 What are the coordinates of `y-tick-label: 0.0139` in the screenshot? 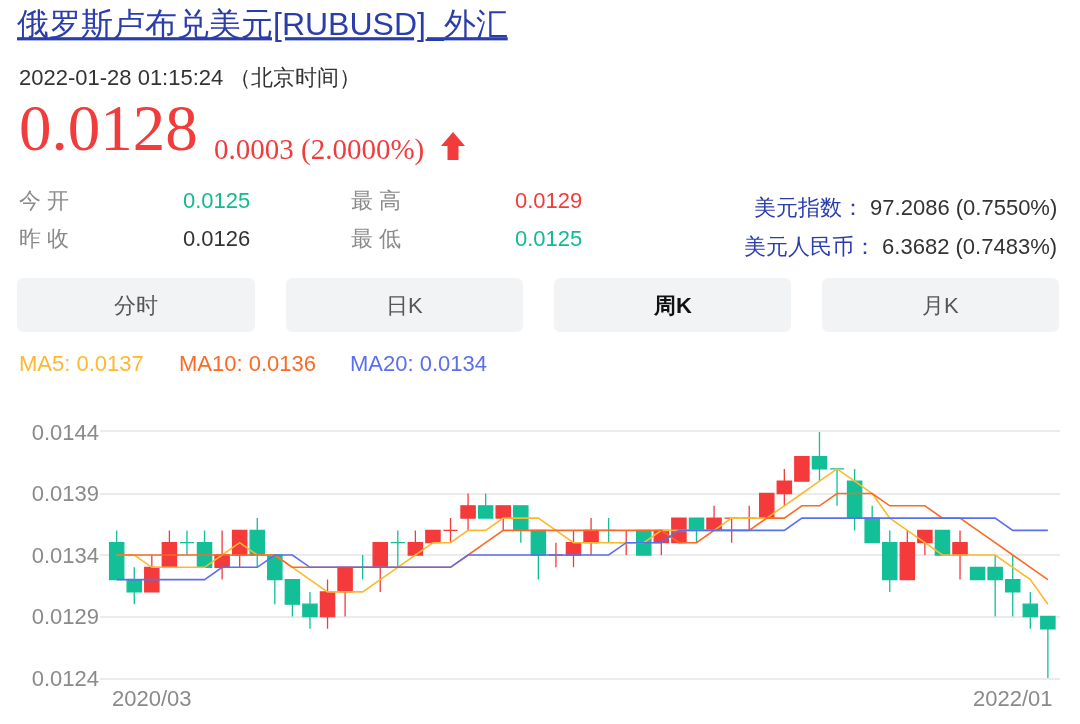 It's located at (65, 494).